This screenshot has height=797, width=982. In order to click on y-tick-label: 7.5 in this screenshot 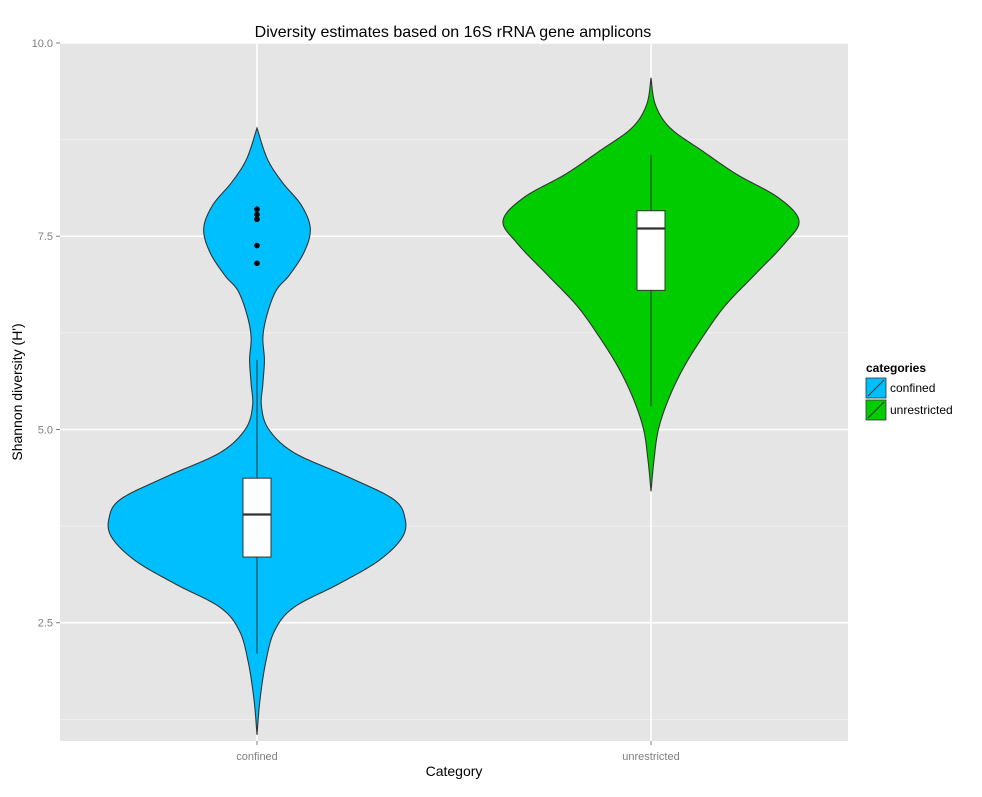, I will do `click(45, 237)`.